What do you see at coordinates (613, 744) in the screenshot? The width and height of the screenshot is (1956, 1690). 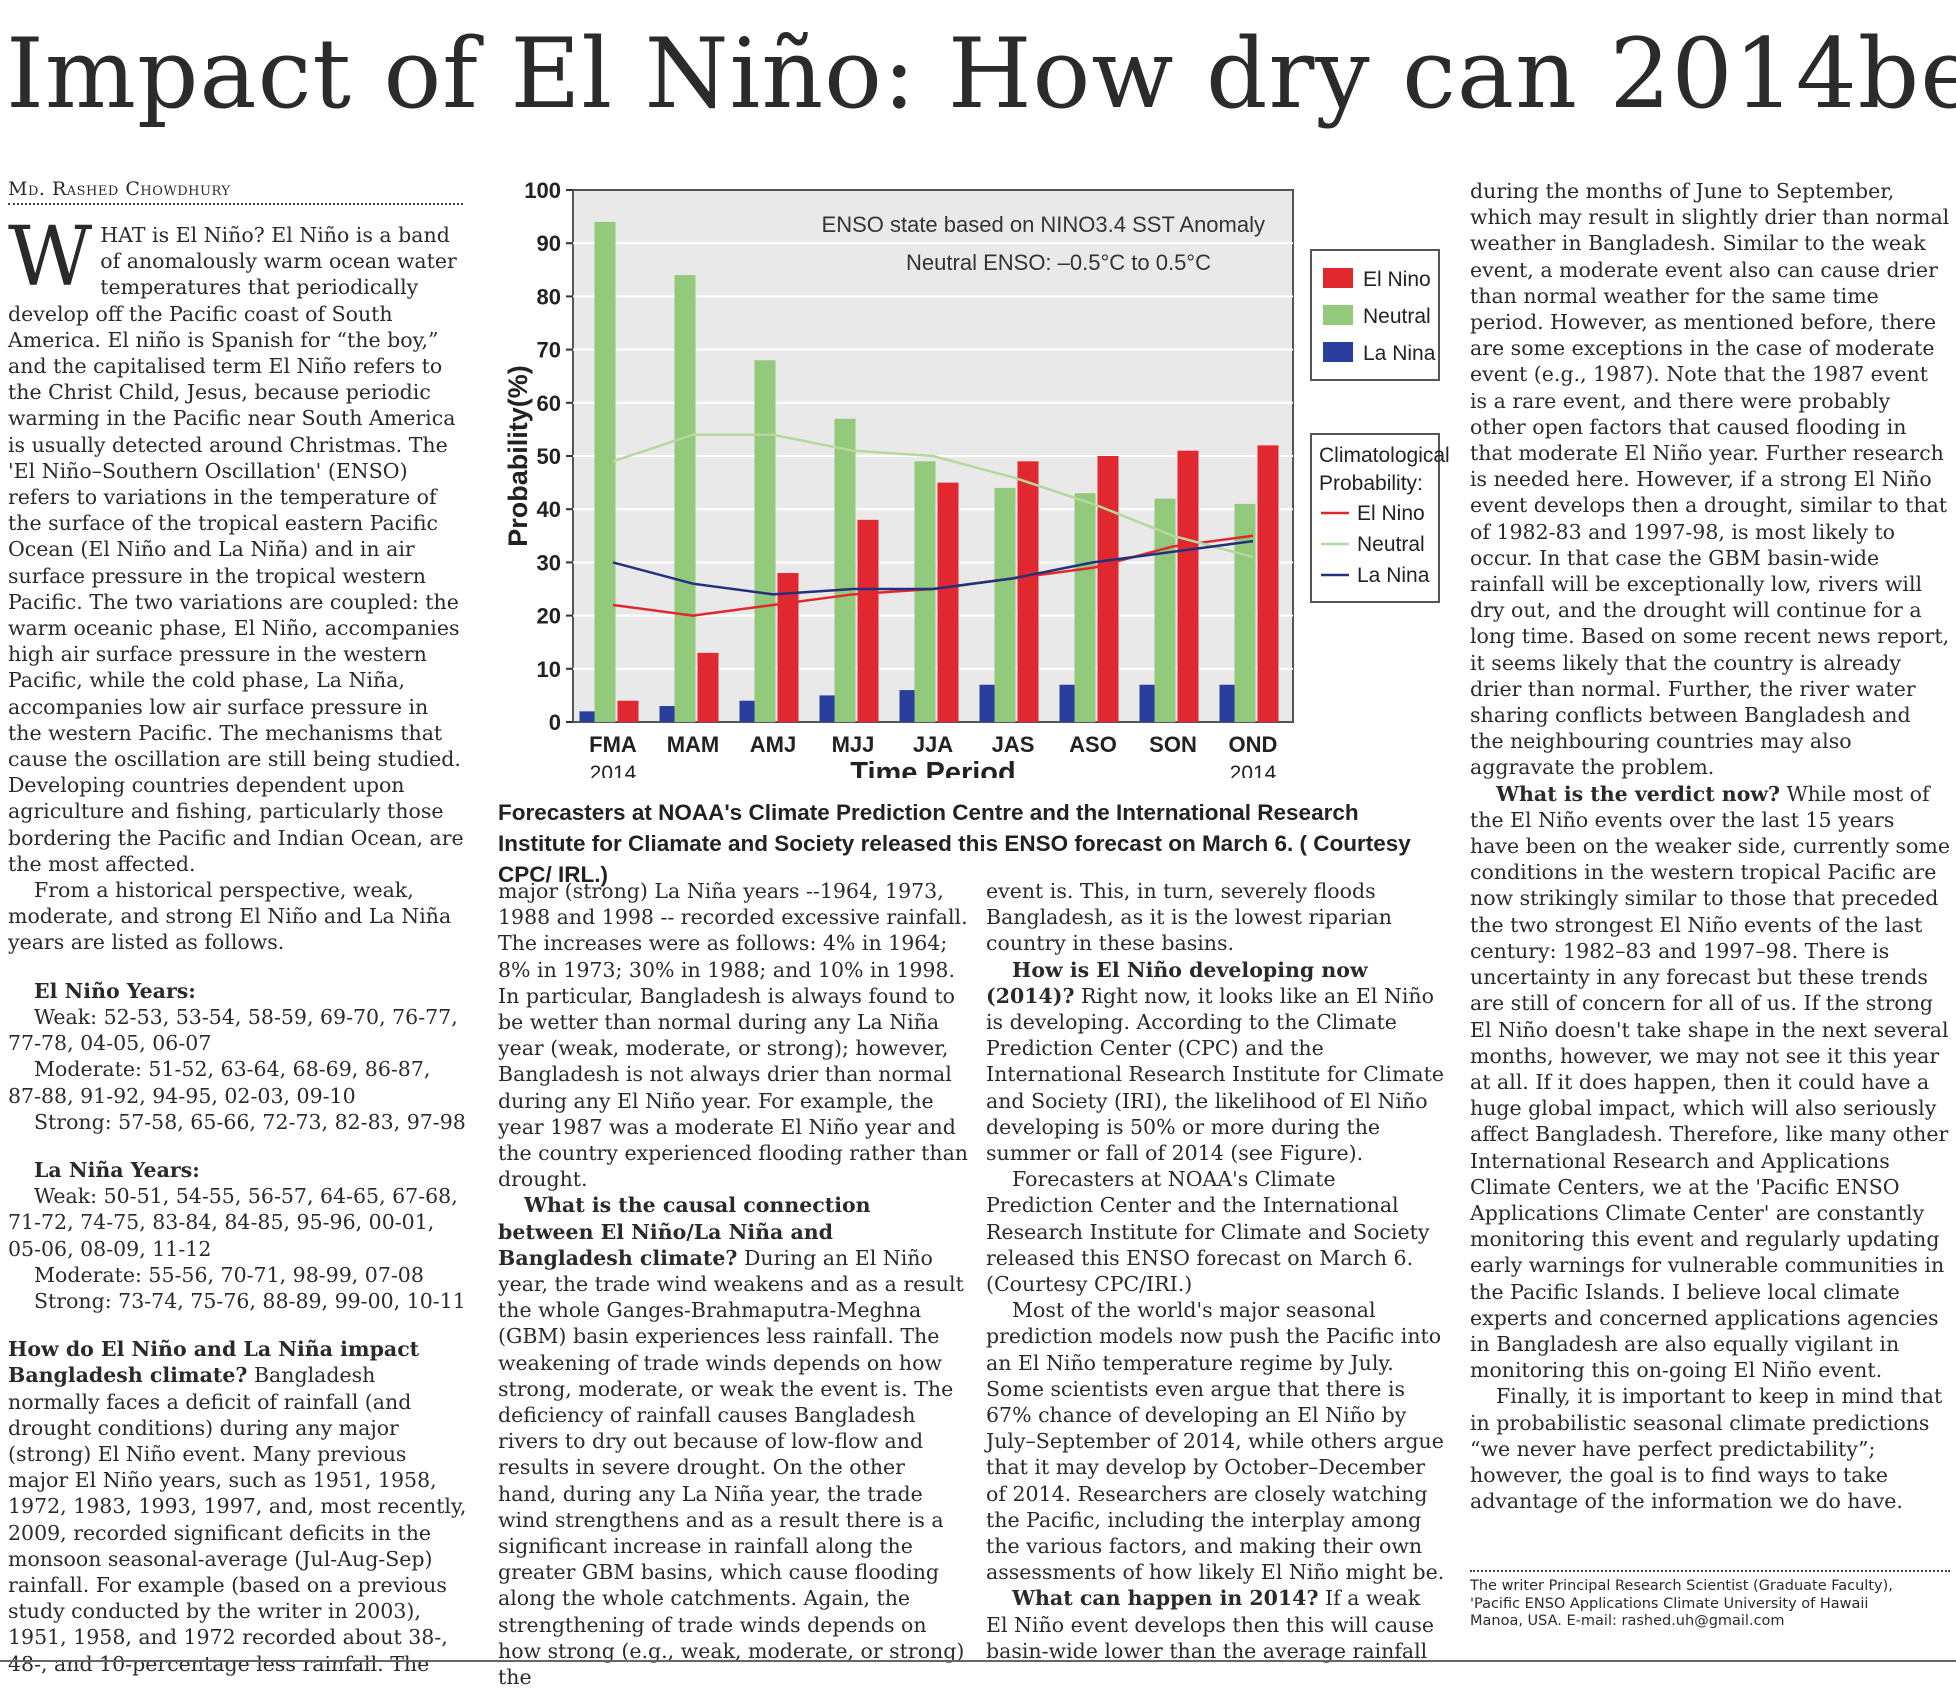 I see `x-tick-label: FMA` at bounding box center [613, 744].